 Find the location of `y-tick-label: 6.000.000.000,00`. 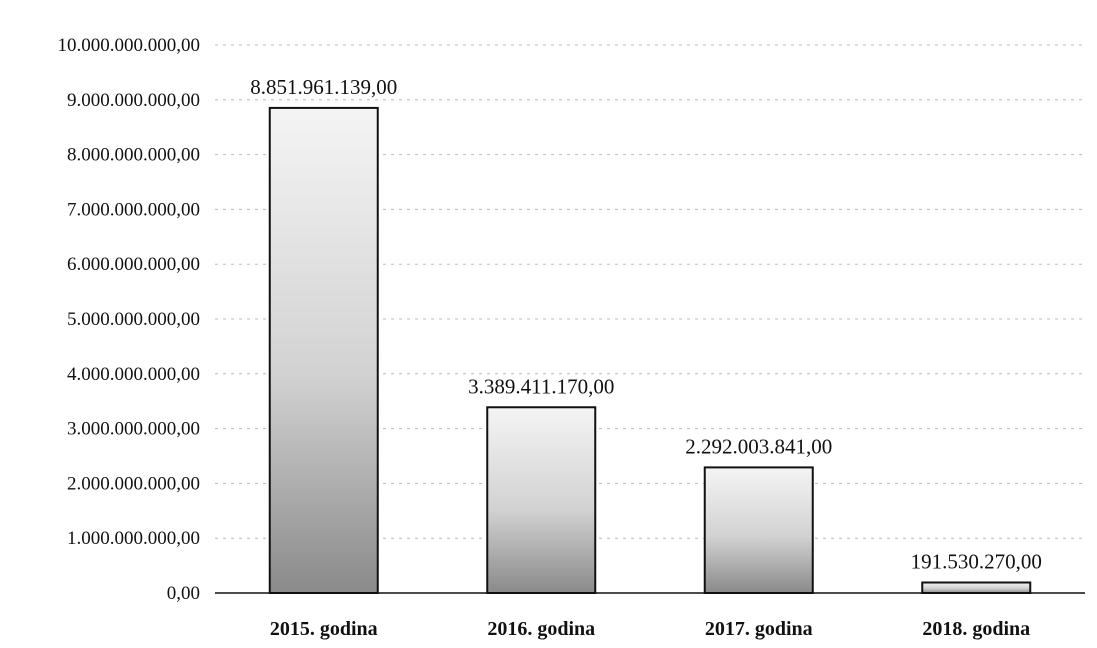

y-tick-label: 6.000.000.000,00 is located at coordinates (133, 264).